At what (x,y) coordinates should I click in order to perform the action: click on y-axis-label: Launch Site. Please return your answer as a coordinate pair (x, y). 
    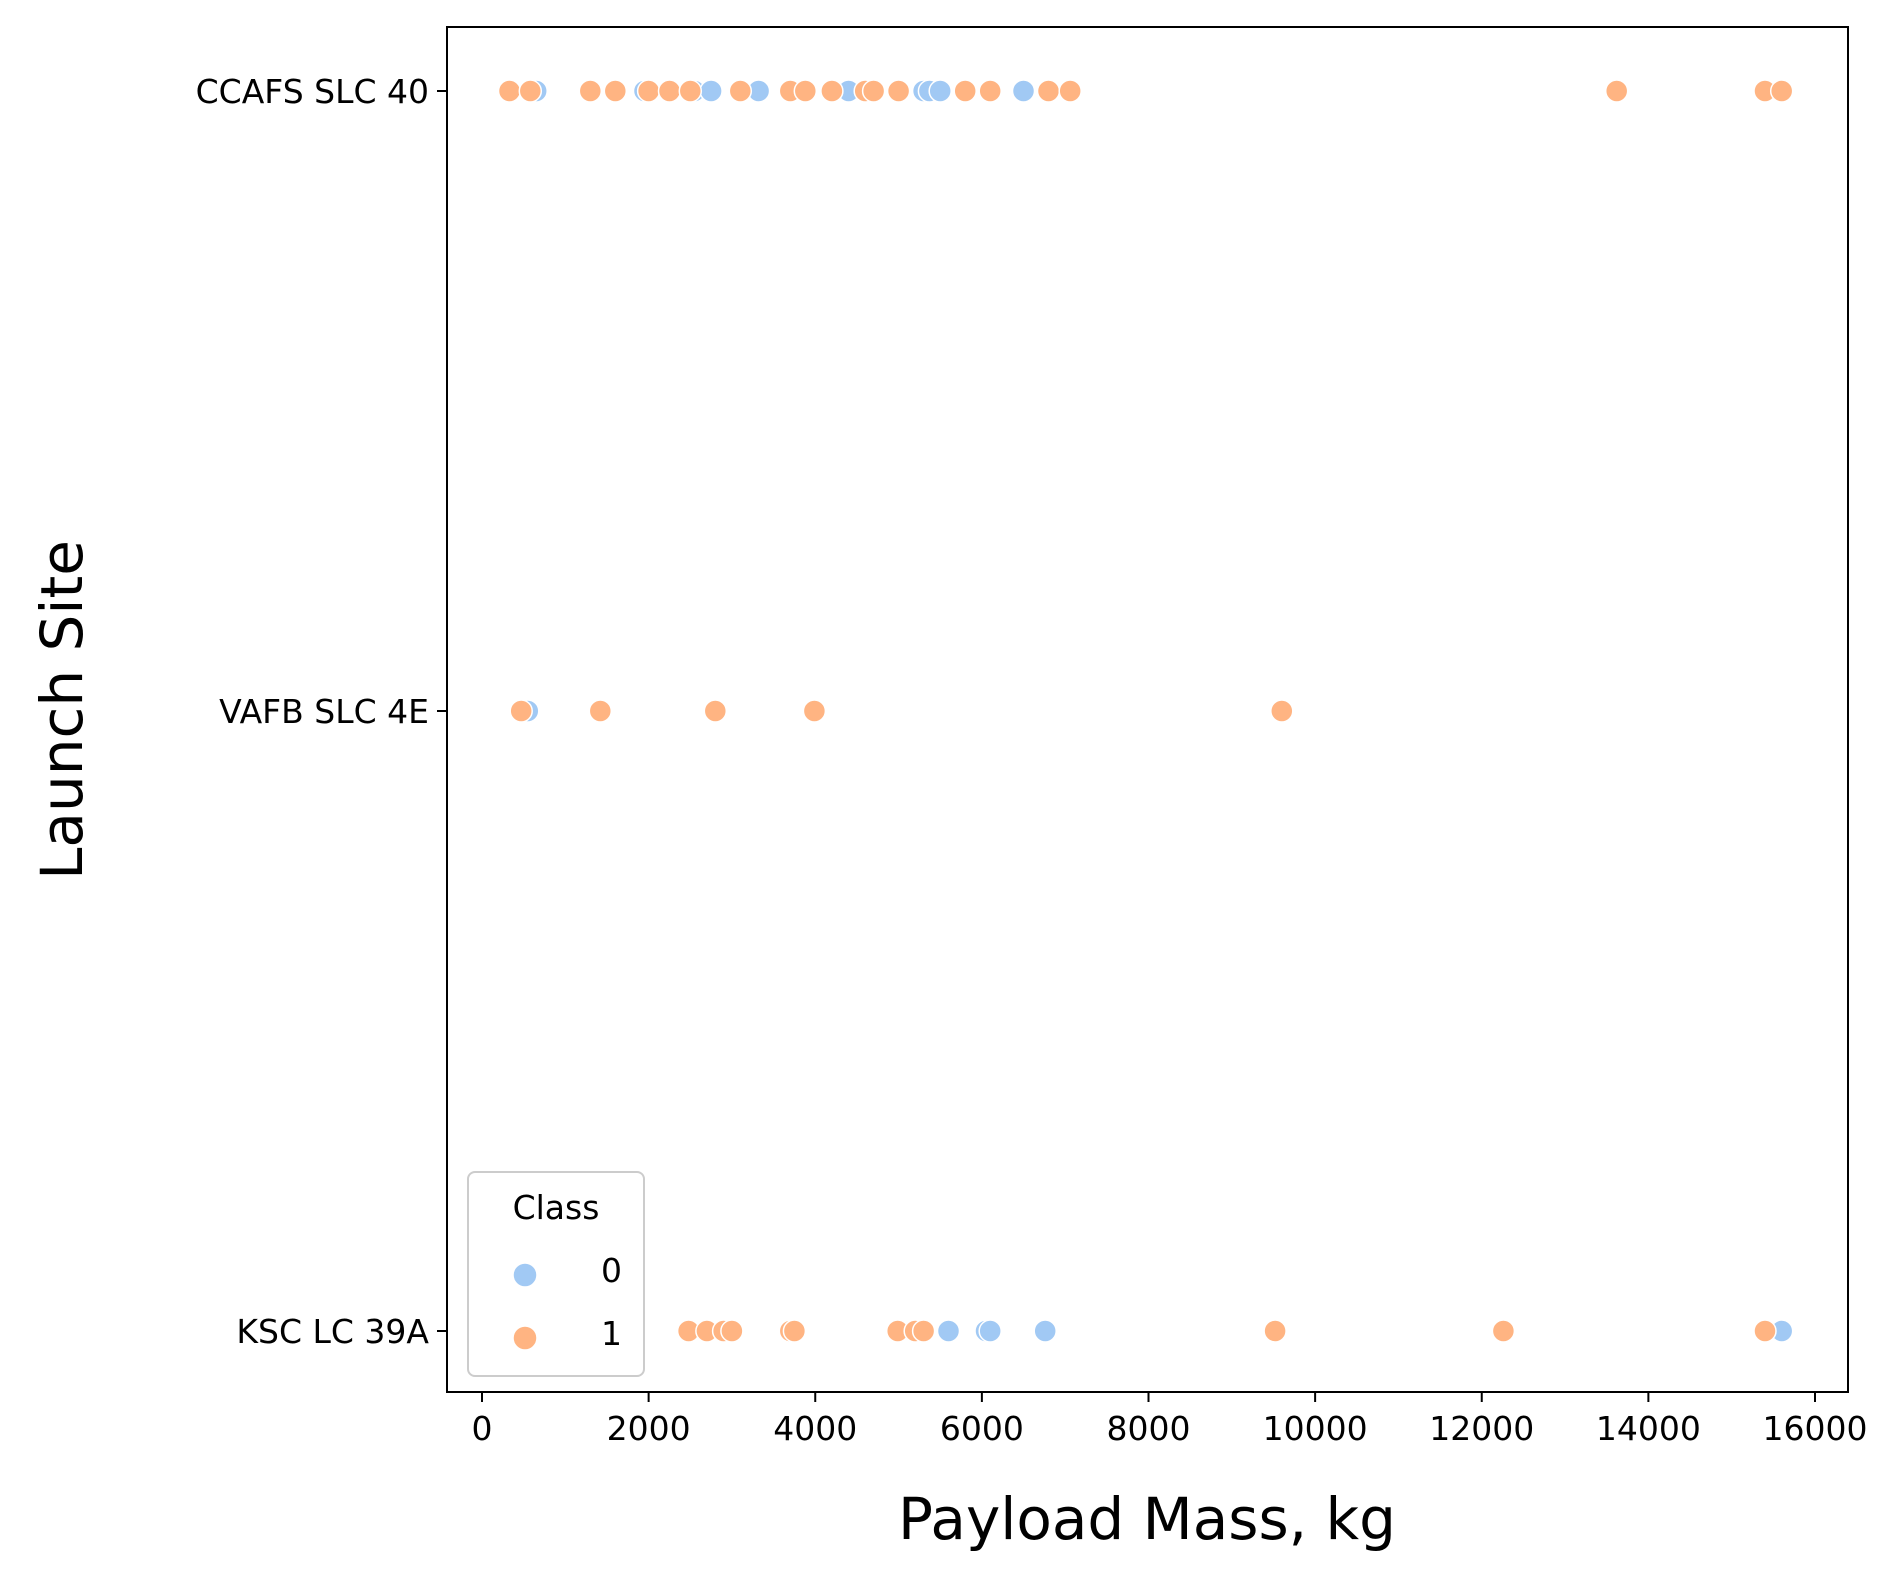
    Looking at the image, I should click on (62, 710).